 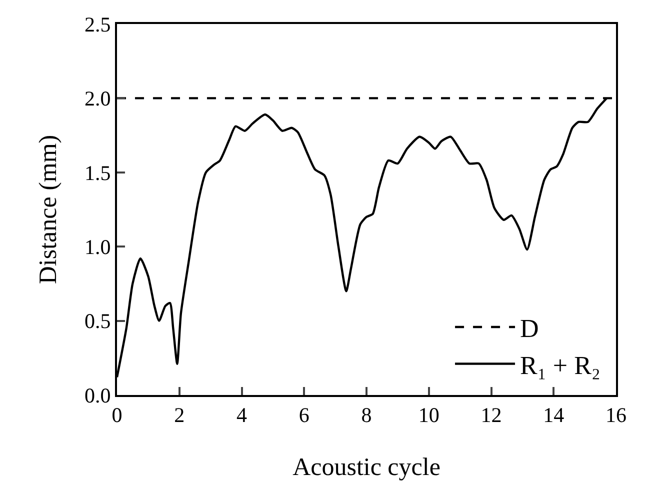 What do you see at coordinates (242, 415) in the screenshot?
I see `x-tick-label: 4` at bounding box center [242, 415].